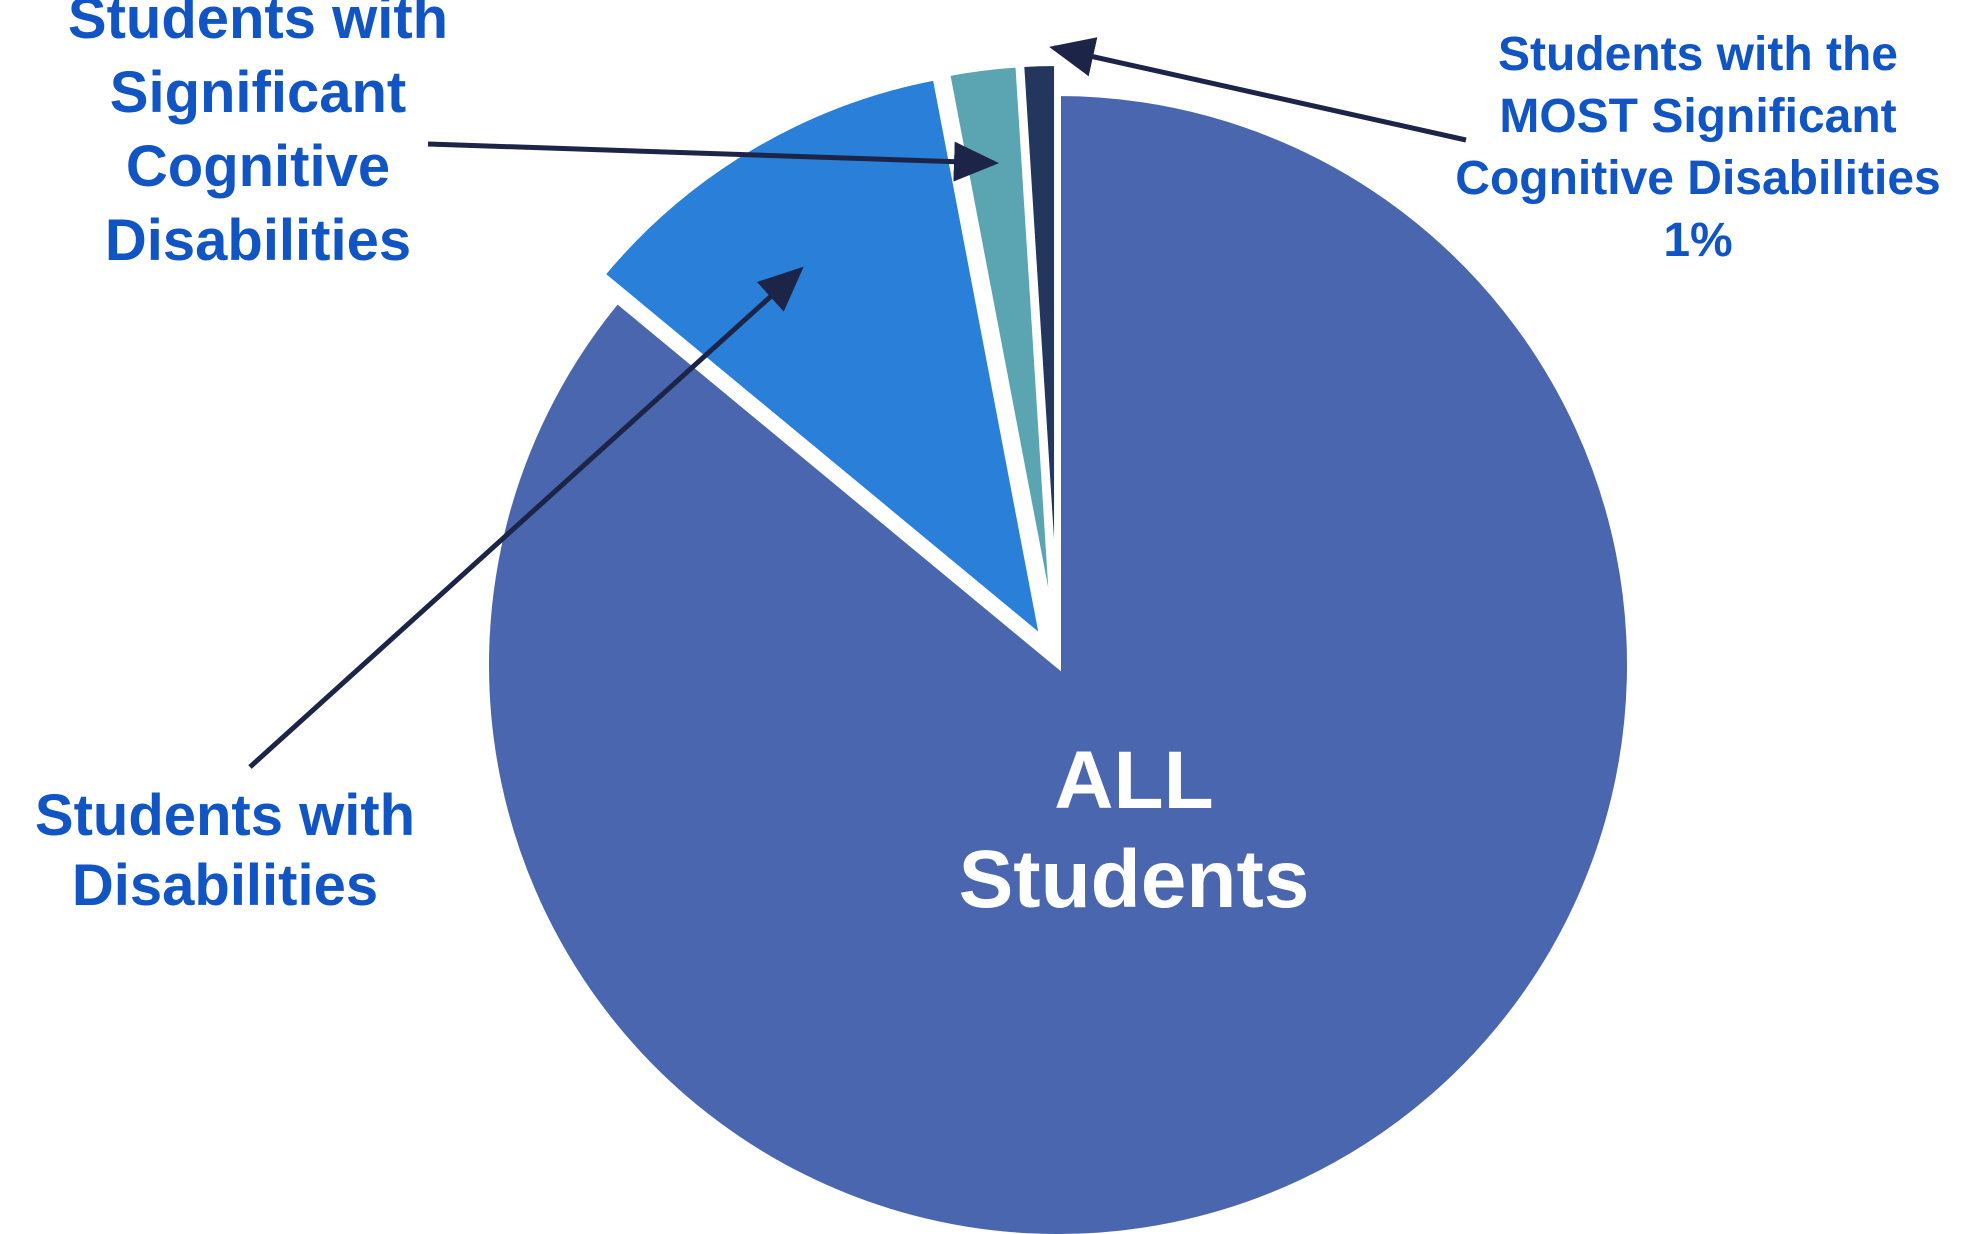 This screenshot has width=1976, height=1234. What do you see at coordinates (822, 360) in the screenshot?
I see `slice-students-with-disabilities` at bounding box center [822, 360].